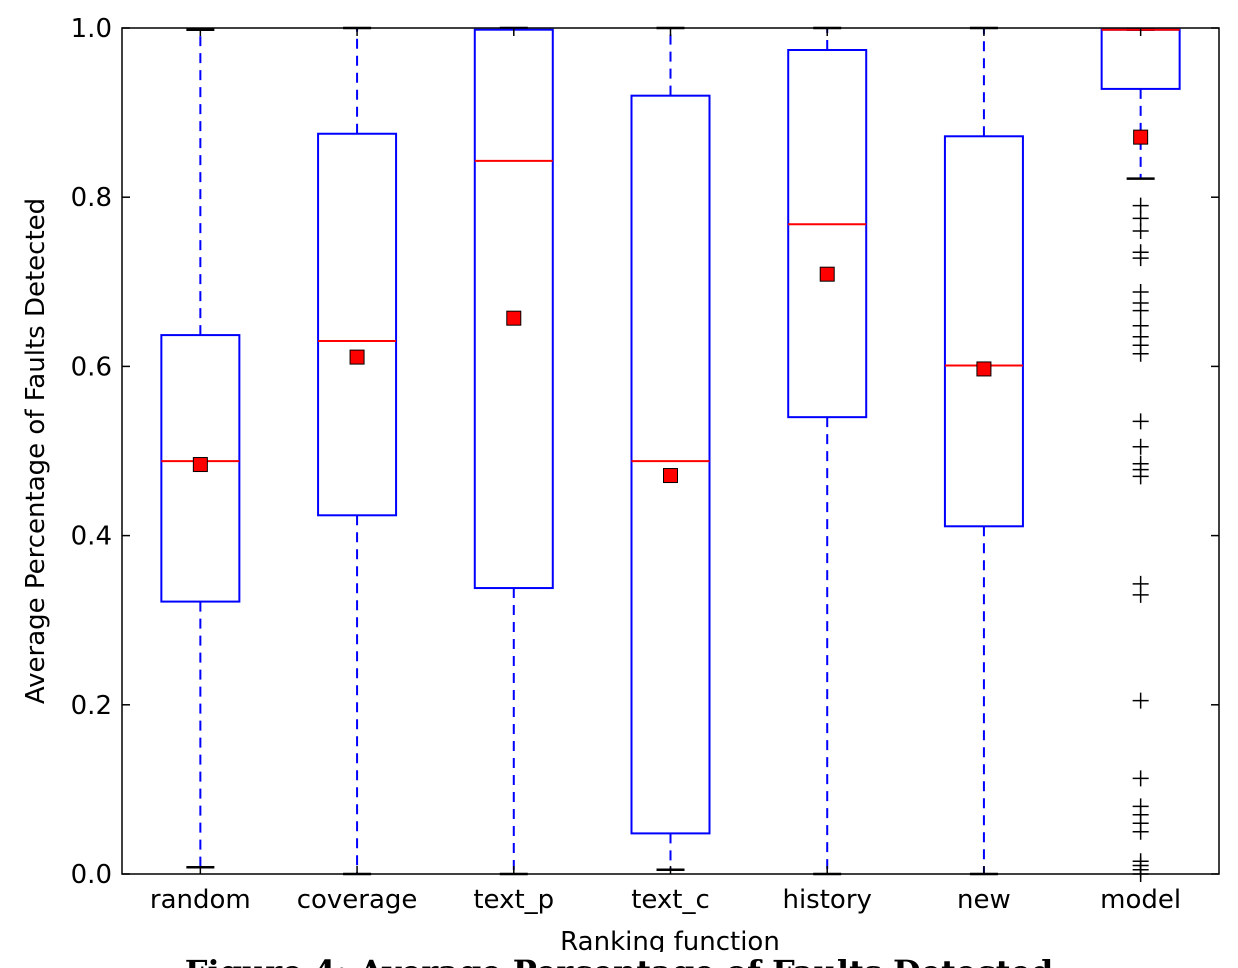 This screenshot has height=968, width=1238. Describe the element at coordinates (984, 900) in the screenshot. I see `x-tick-label-new: new` at that location.